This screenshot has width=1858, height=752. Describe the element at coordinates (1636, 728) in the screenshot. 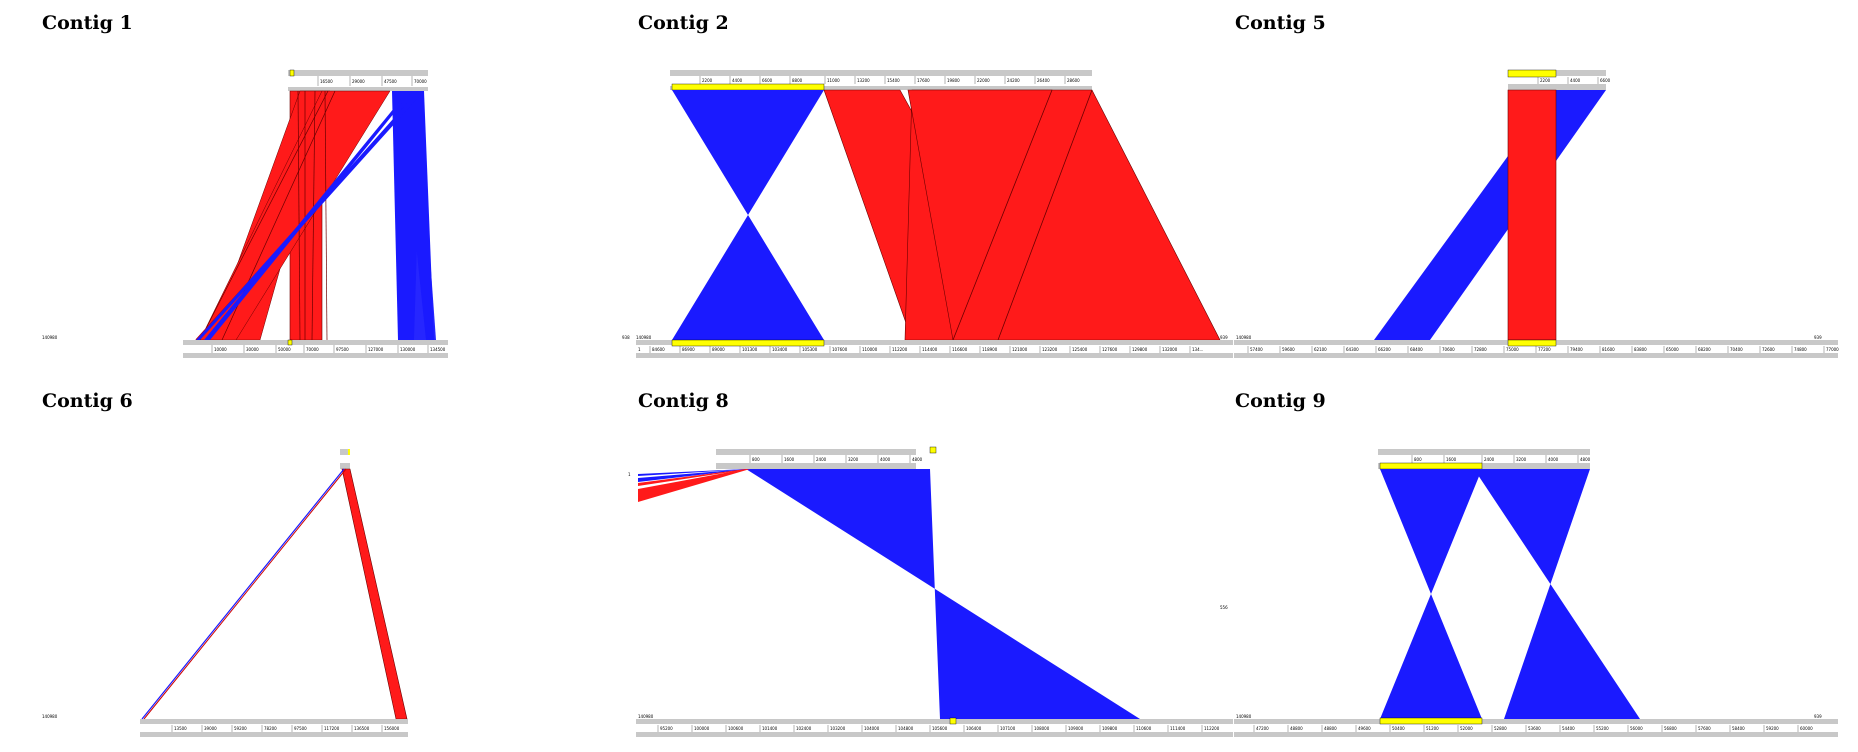

I see `tick-label: 56000` at that location.